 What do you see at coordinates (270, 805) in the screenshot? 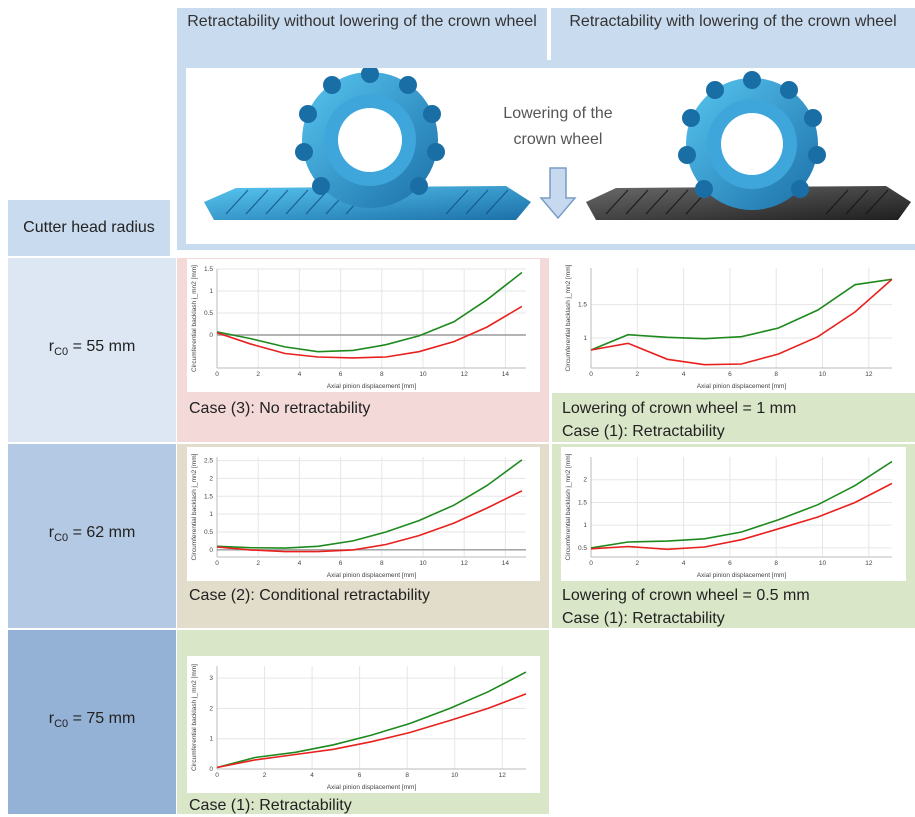
I see `caption-r3c1: Case (1): Retractability` at bounding box center [270, 805].